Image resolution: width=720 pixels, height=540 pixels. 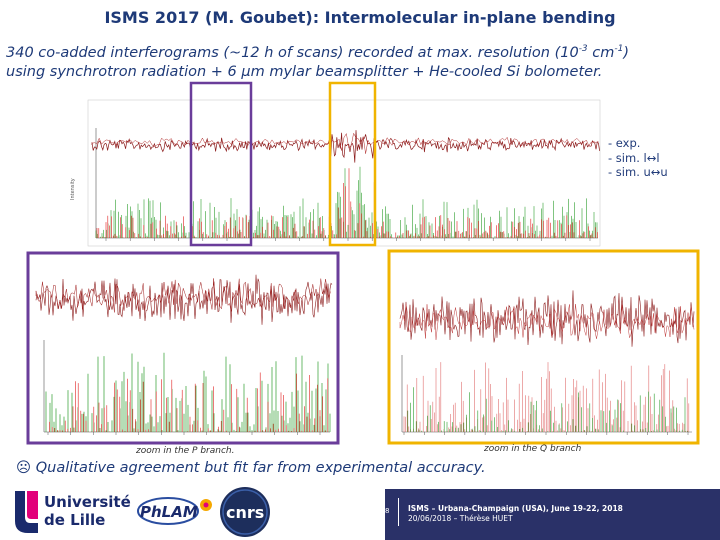 I want to click on p-sim-trace, so click(x=188, y=392).